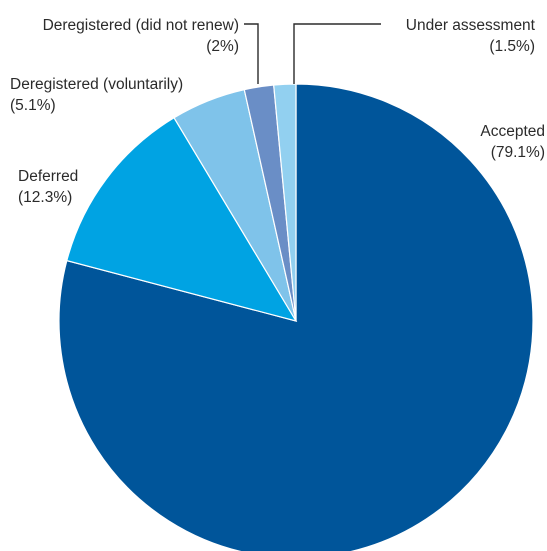  I want to click on label-deregistered-voluntarily: Deregistered (voluntarily), so click(96, 84).